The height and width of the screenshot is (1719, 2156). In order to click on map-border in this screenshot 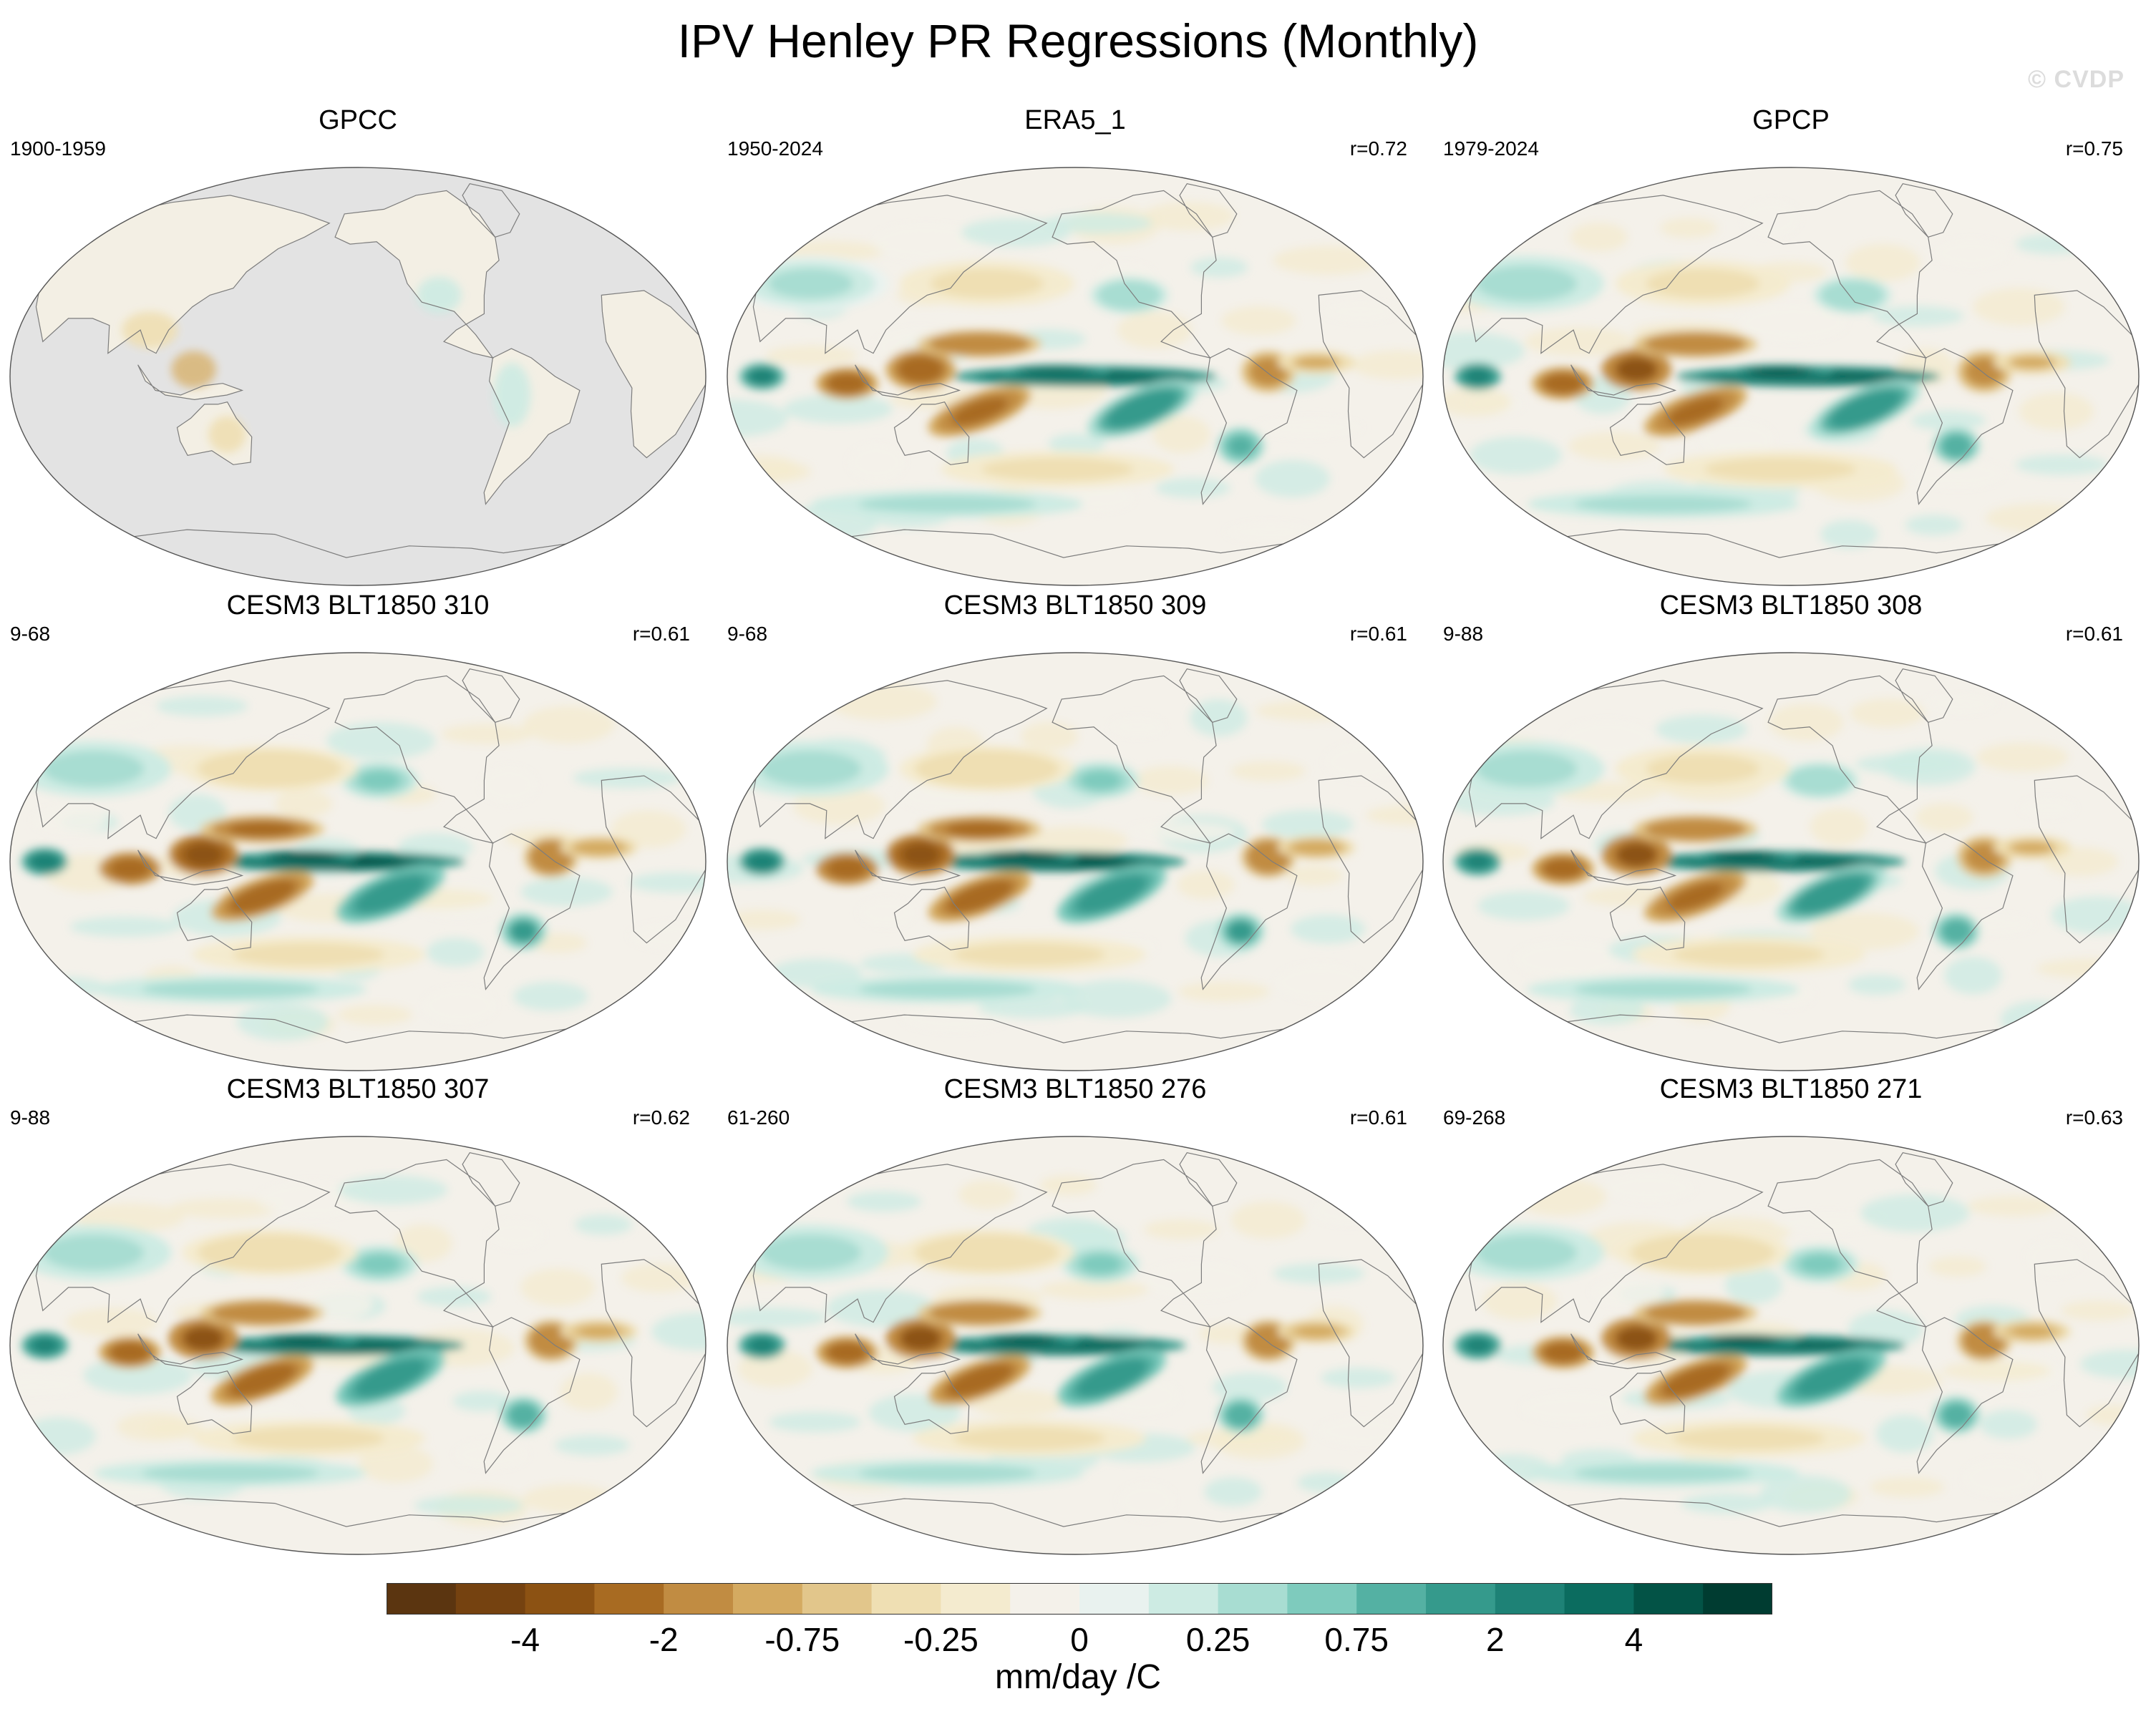, I will do `click(357, 1345)`.